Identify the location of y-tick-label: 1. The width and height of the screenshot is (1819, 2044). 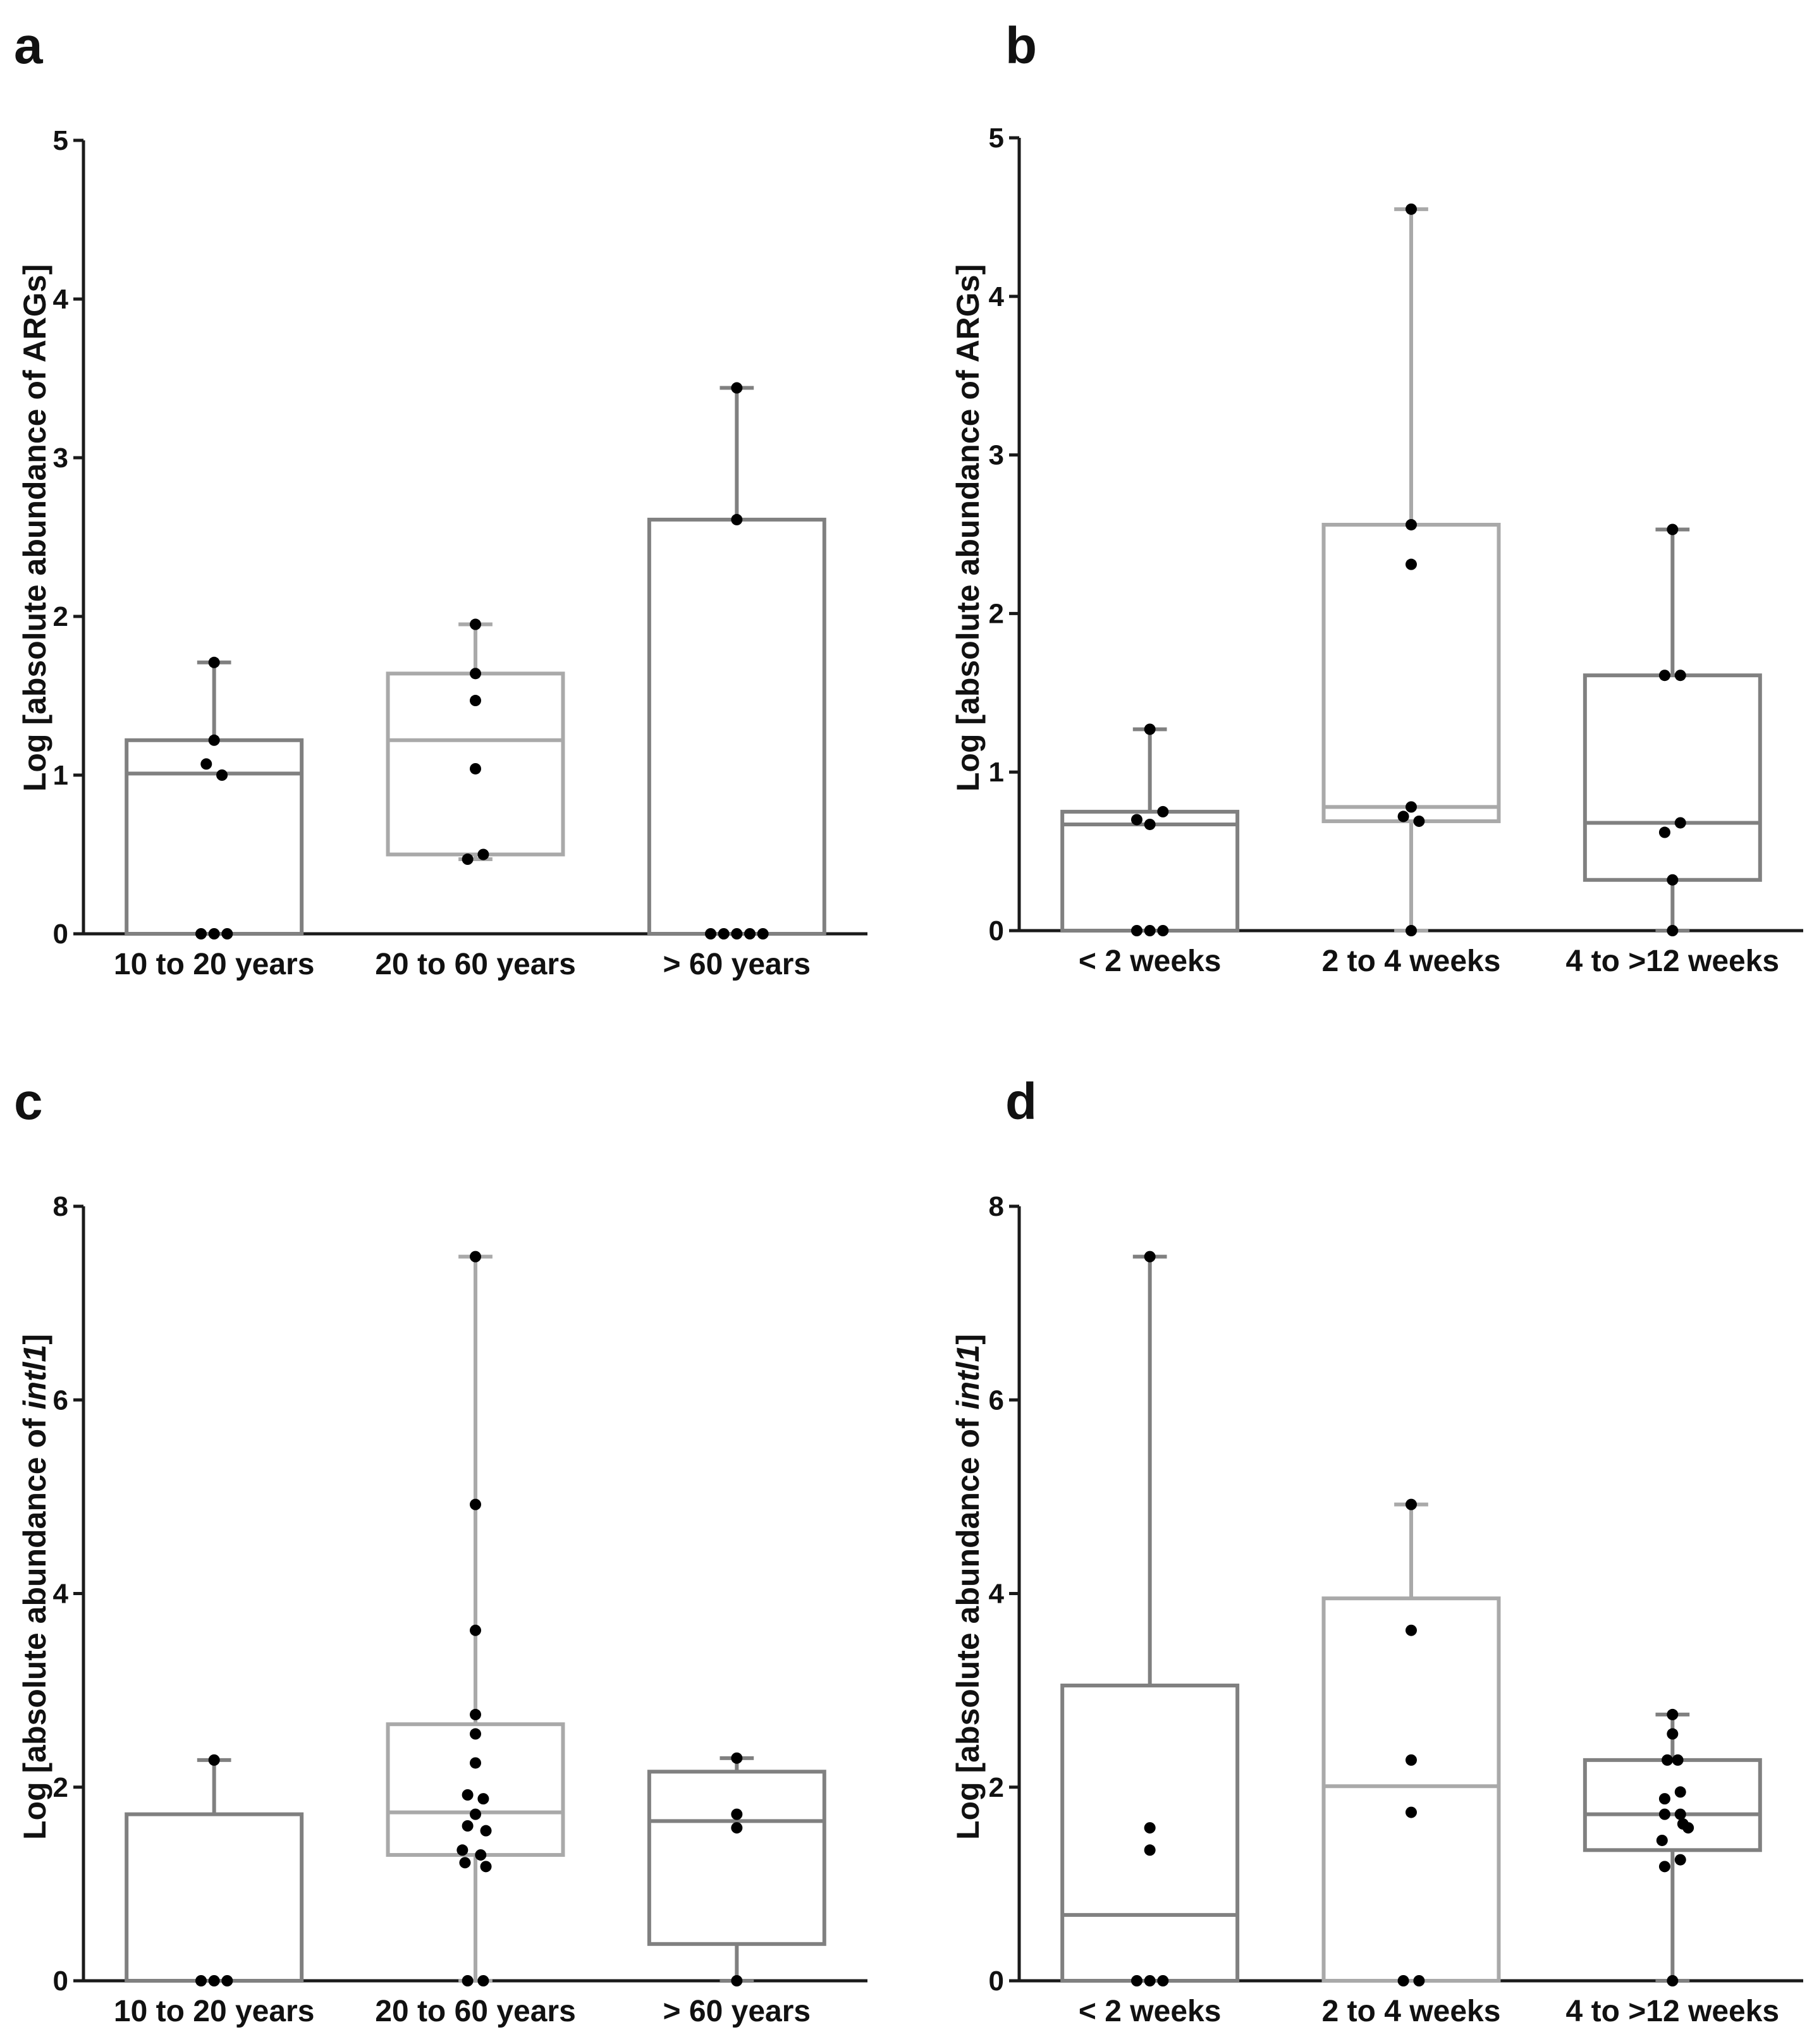
(60, 775).